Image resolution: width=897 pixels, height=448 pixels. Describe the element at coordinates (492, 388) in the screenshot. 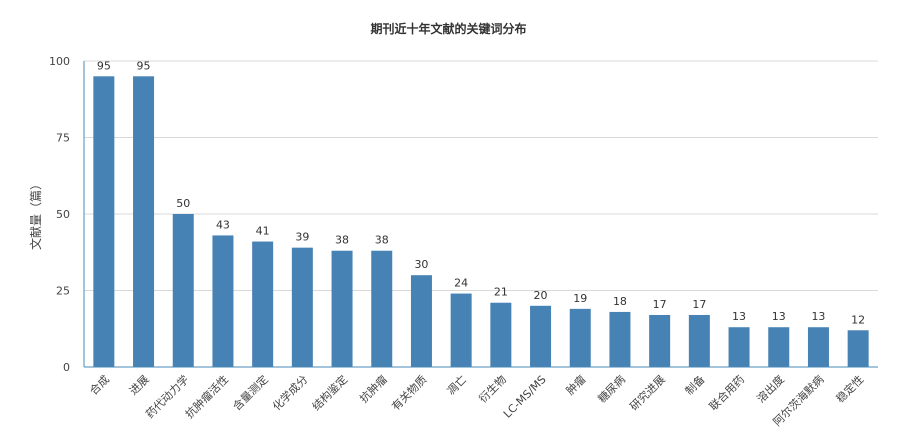

I see `x-tick-label: 衍生物` at that location.